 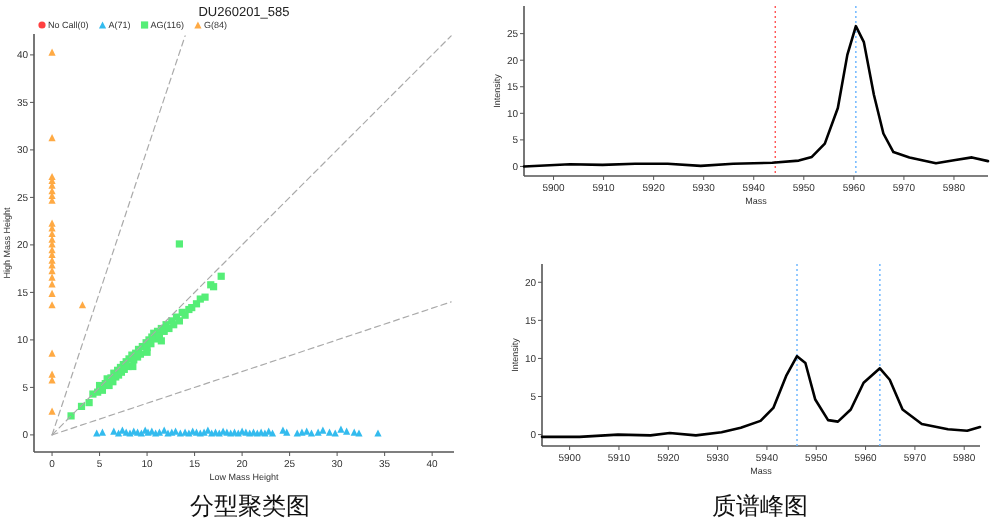 I want to click on text: 质谱峰图, so click(x=760, y=506).